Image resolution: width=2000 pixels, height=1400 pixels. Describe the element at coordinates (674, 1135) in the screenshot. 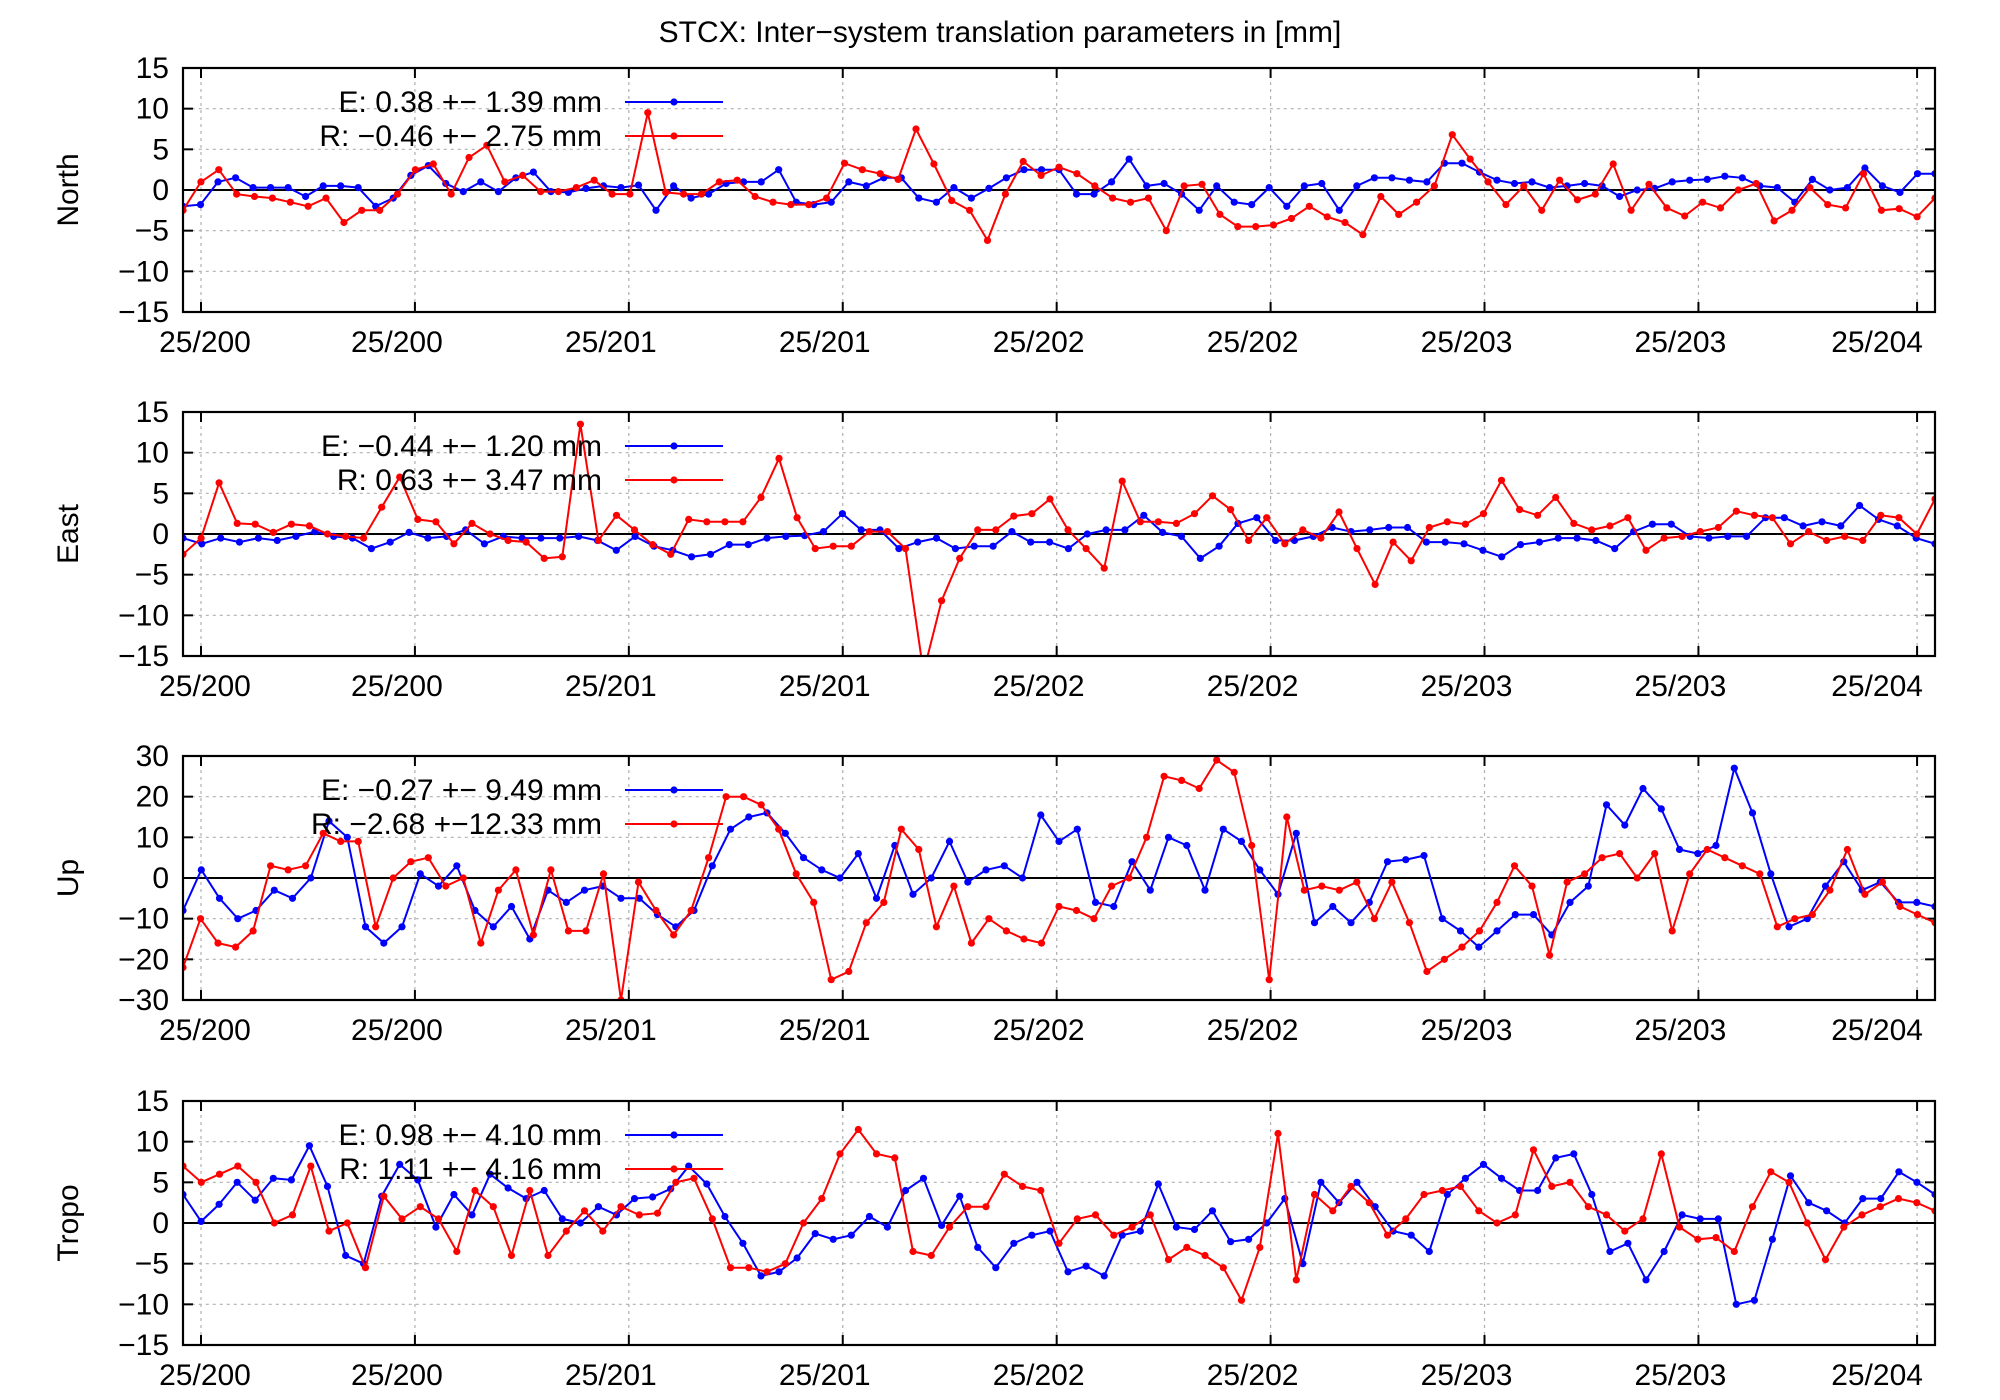

I see `legend-marker-E` at that location.